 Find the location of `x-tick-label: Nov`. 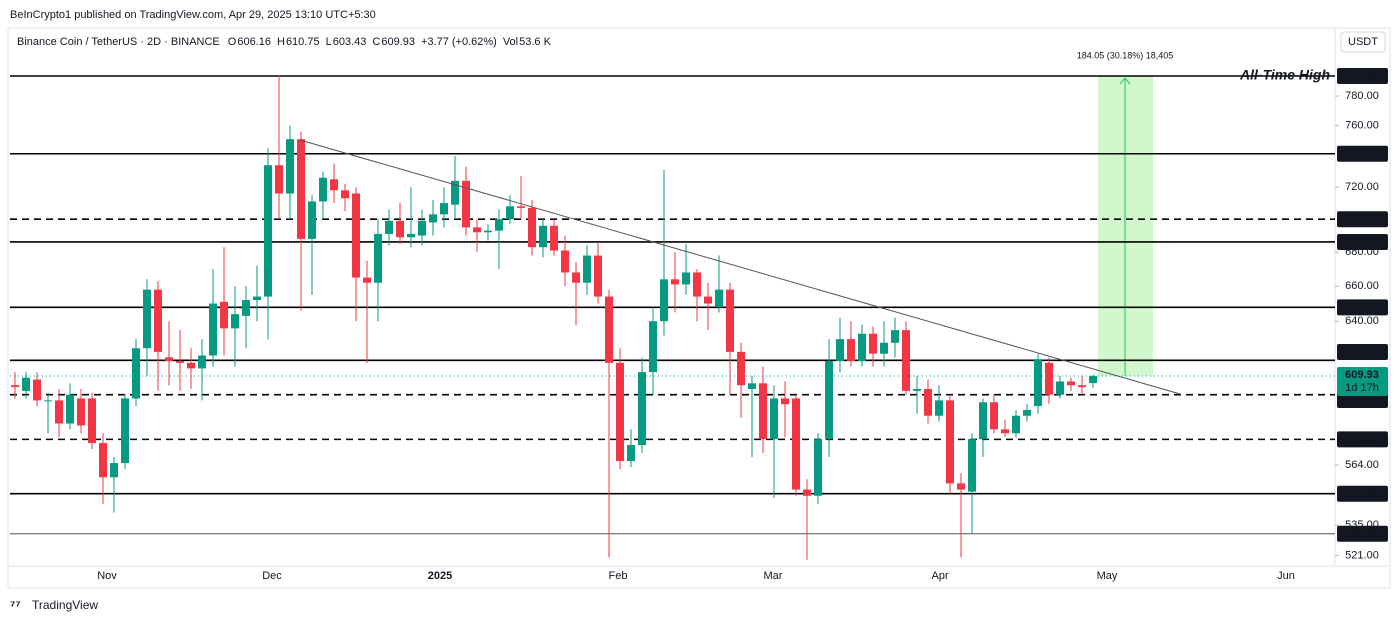

x-tick-label: Nov is located at coordinates (107, 576).